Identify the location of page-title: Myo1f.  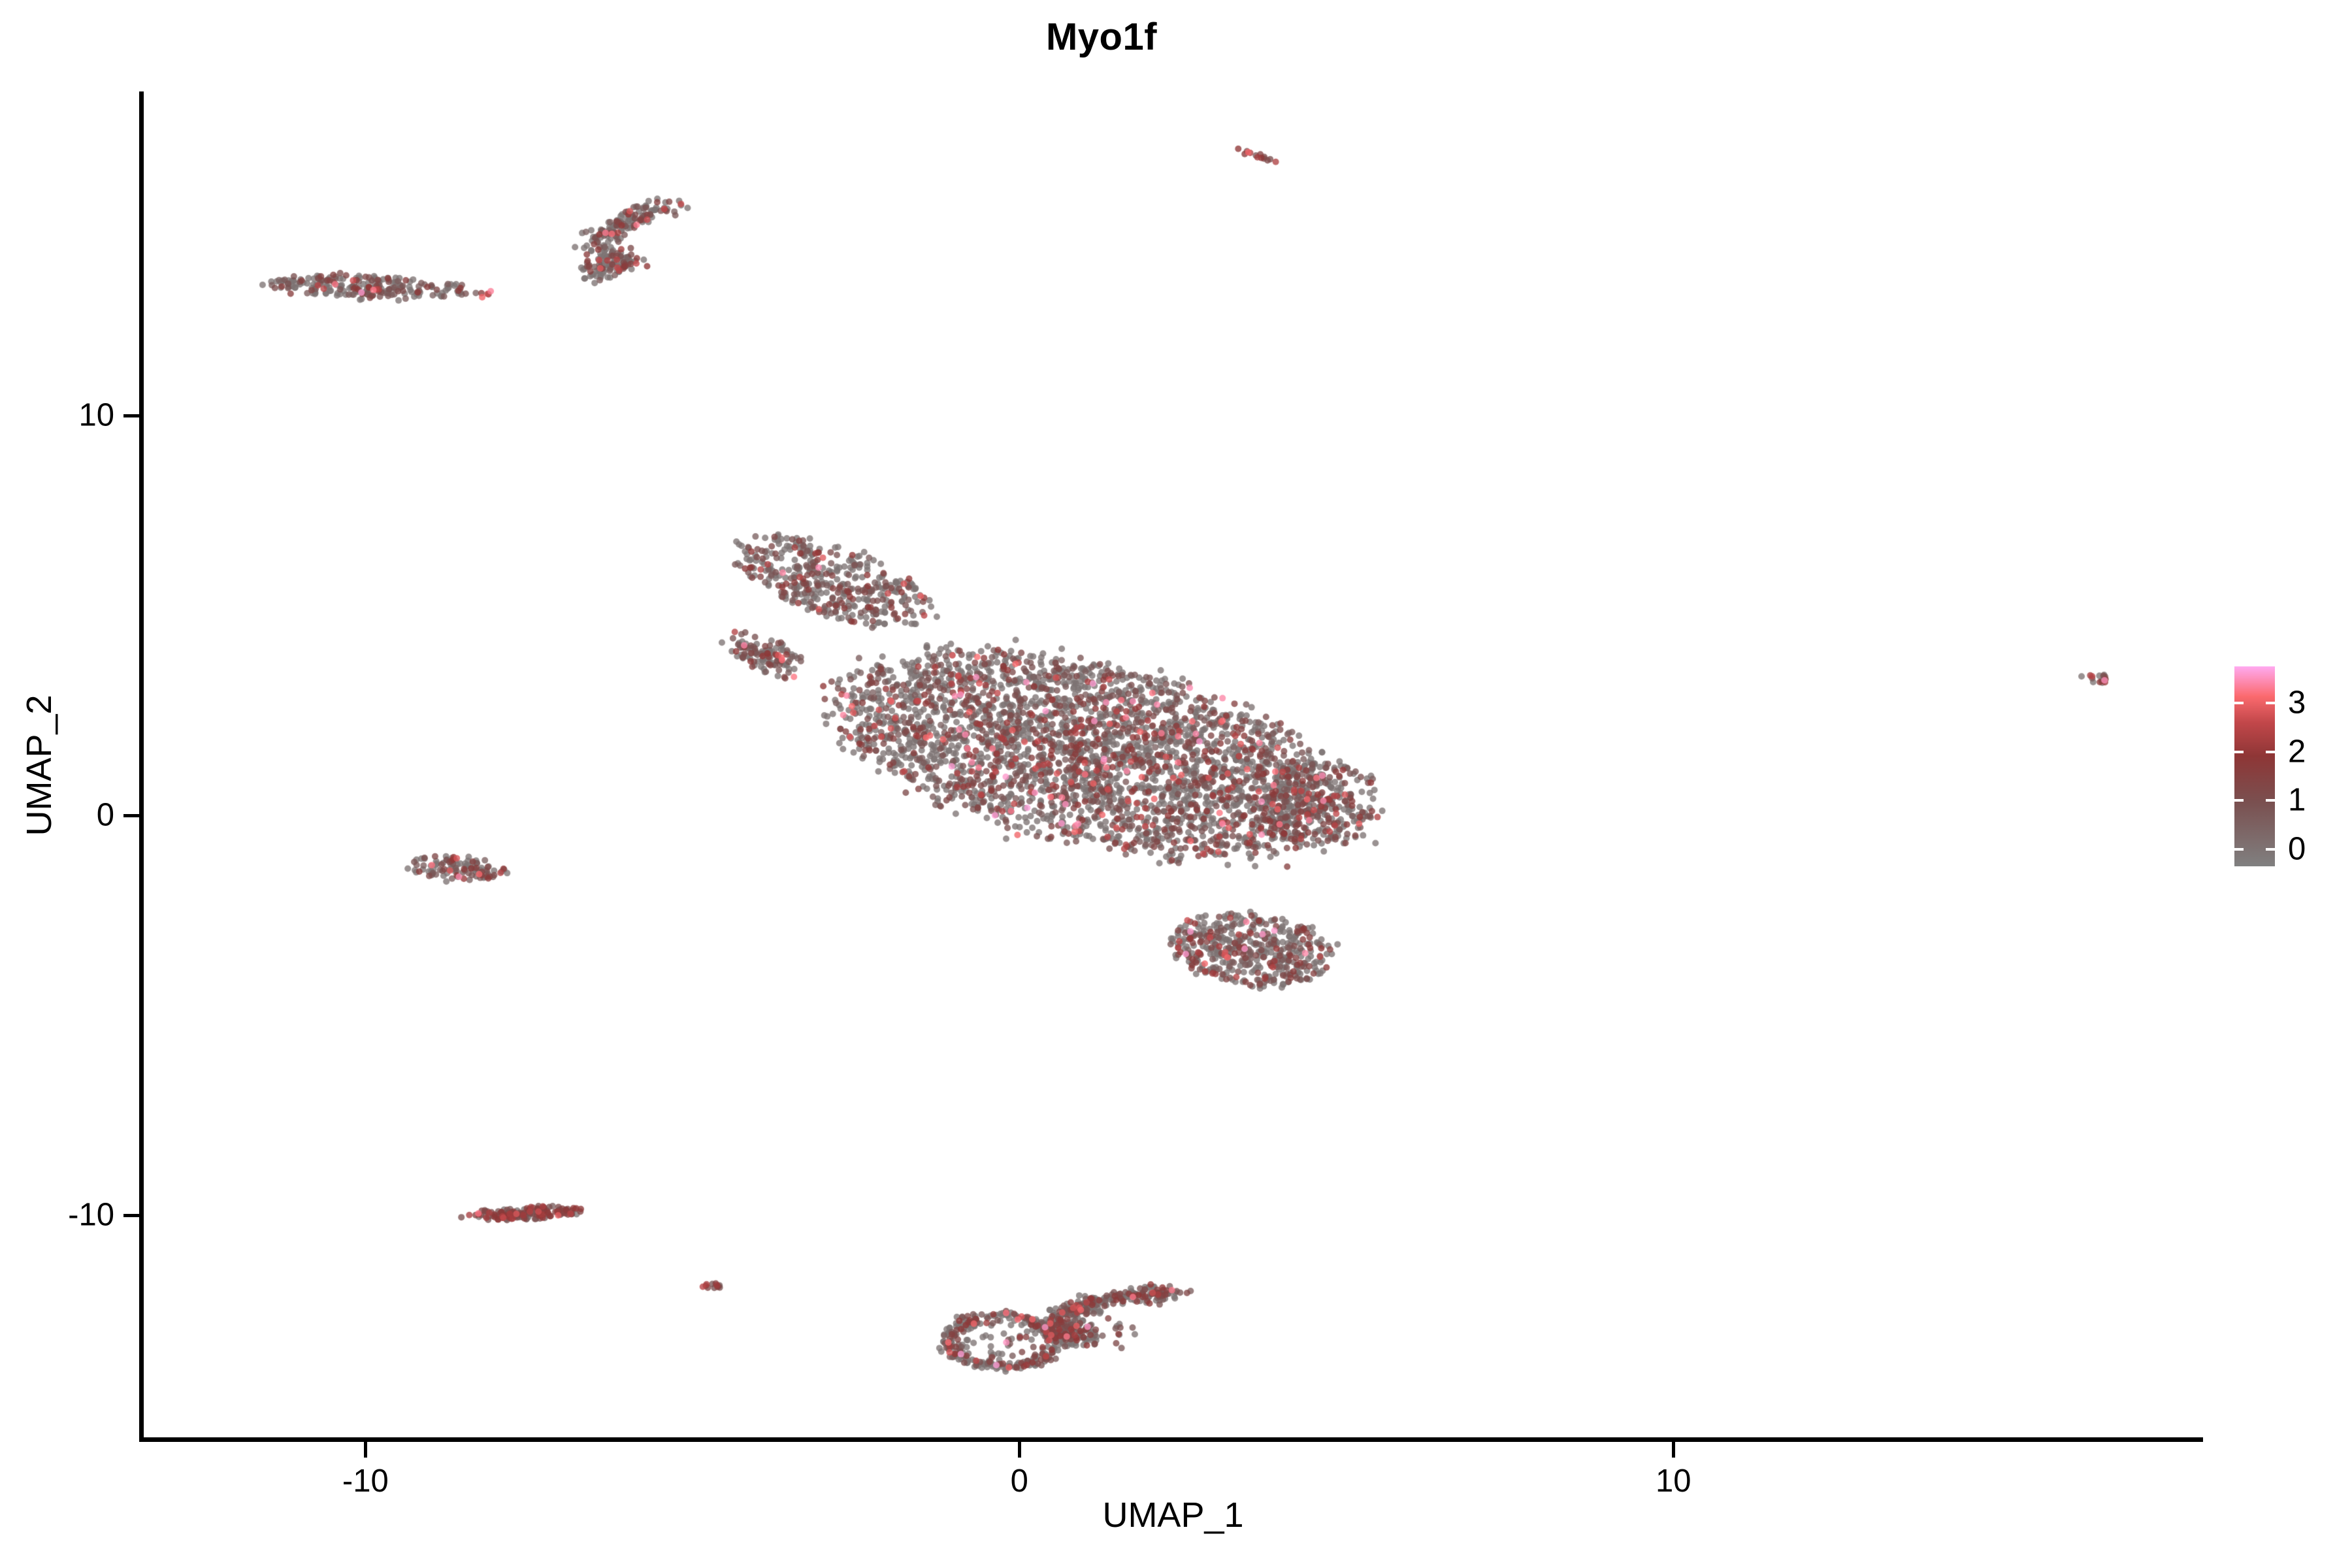
(1101, 37).